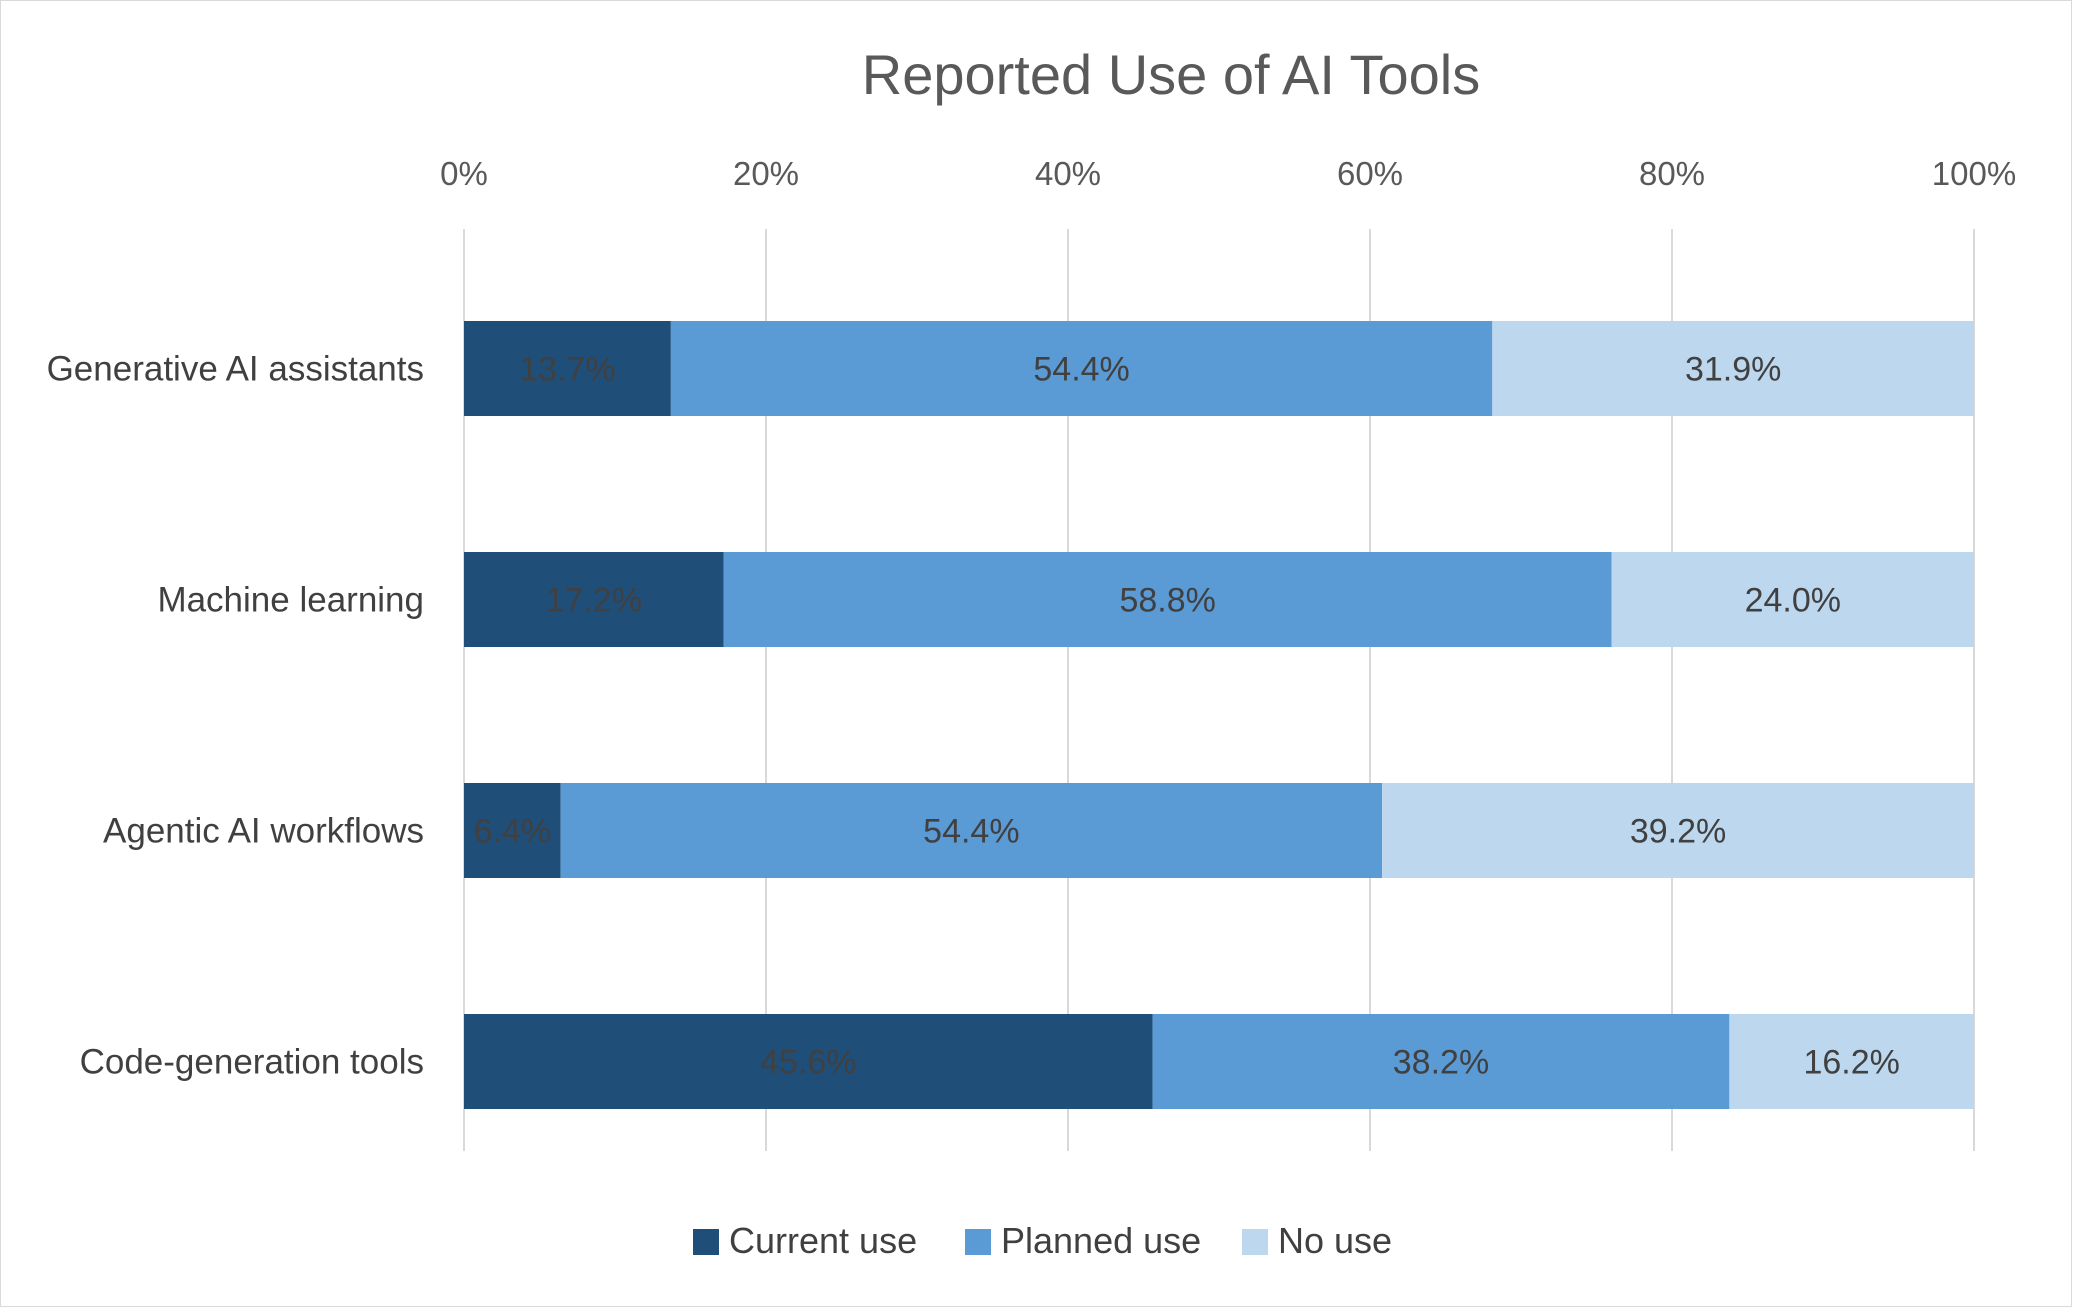 Image resolution: width=2074 pixels, height=1309 pixels. Describe the element at coordinates (464, 173) in the screenshot. I see `x-tick-label: 0%` at that location.